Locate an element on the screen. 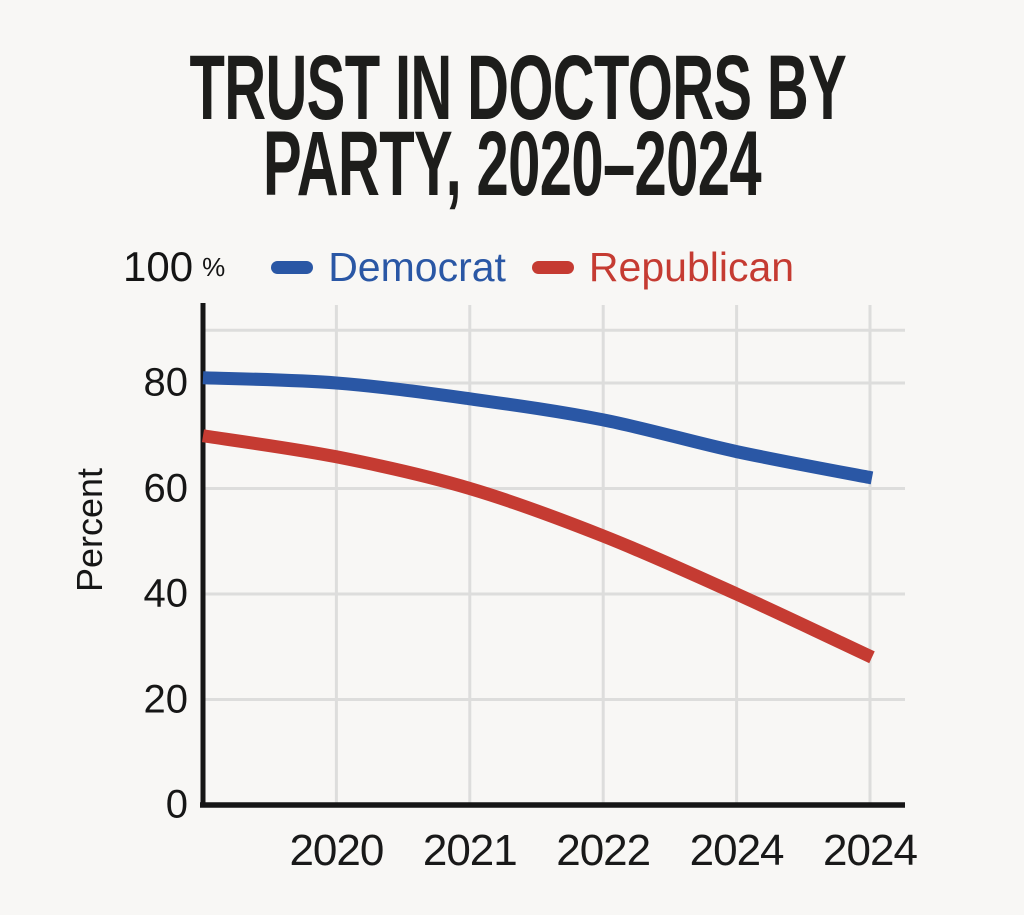 Image resolution: width=1024 pixels, height=915 pixels. y-axis-top-tick: 100 is located at coordinates (158, 266).